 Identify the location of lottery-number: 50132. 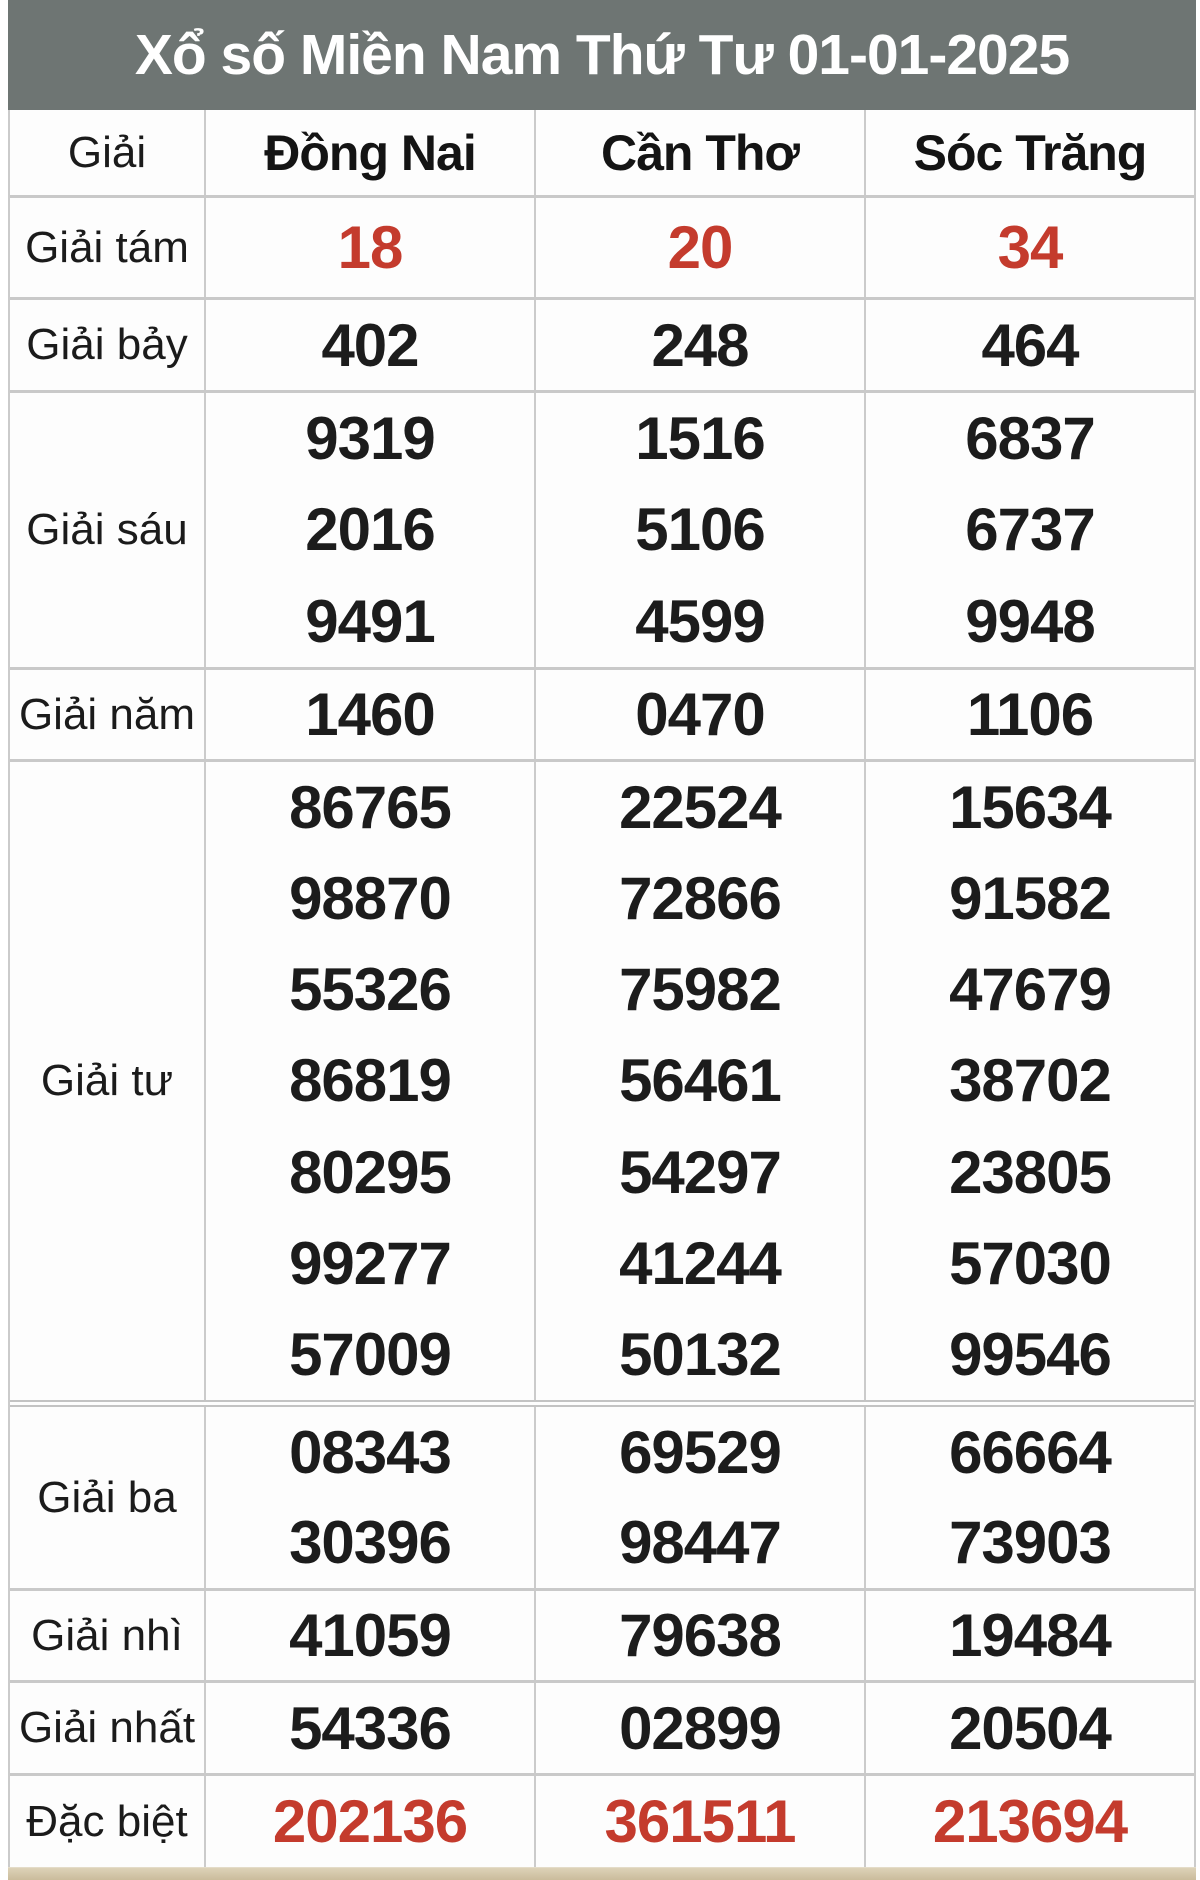
(700, 1354).